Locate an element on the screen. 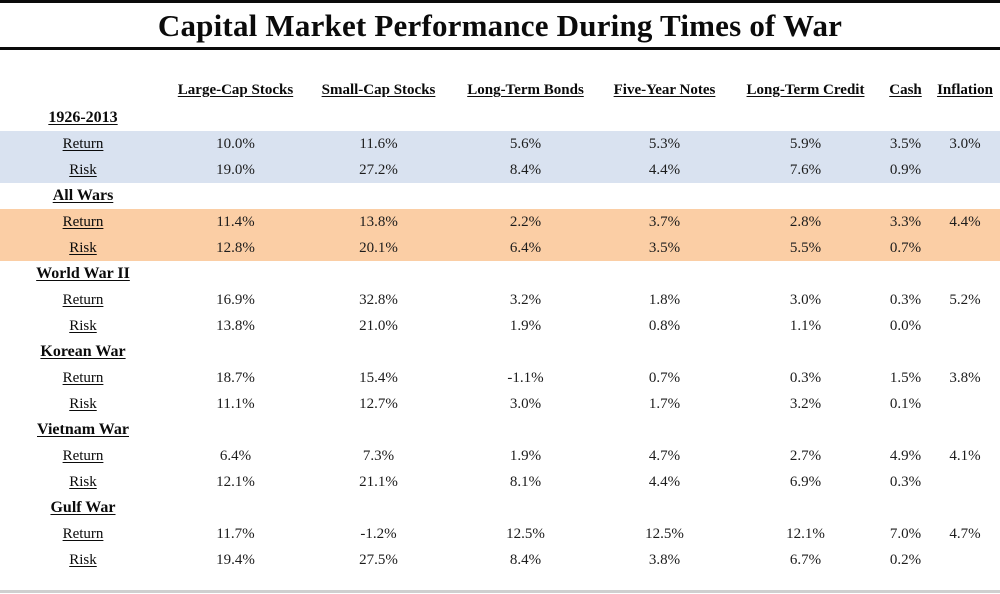 Image resolution: width=1000 pixels, height=594 pixels. risk-value-cell: 19.0% is located at coordinates (235, 169).